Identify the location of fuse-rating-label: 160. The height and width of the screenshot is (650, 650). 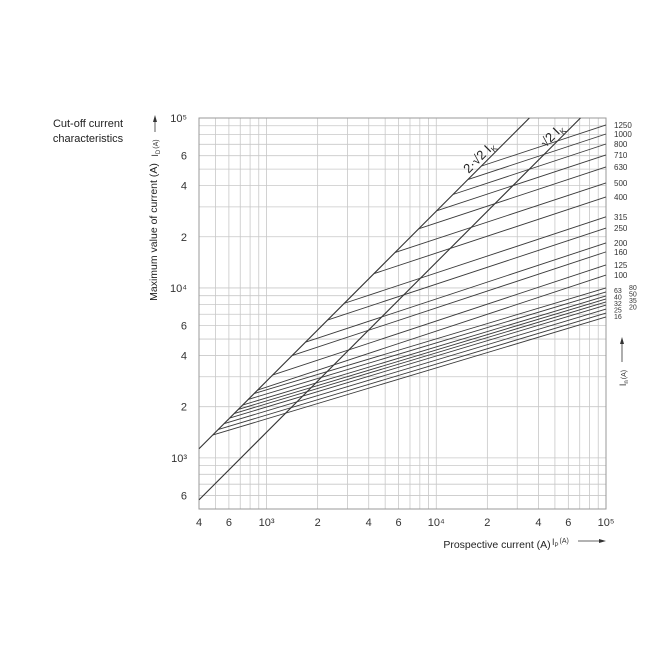
(621, 252).